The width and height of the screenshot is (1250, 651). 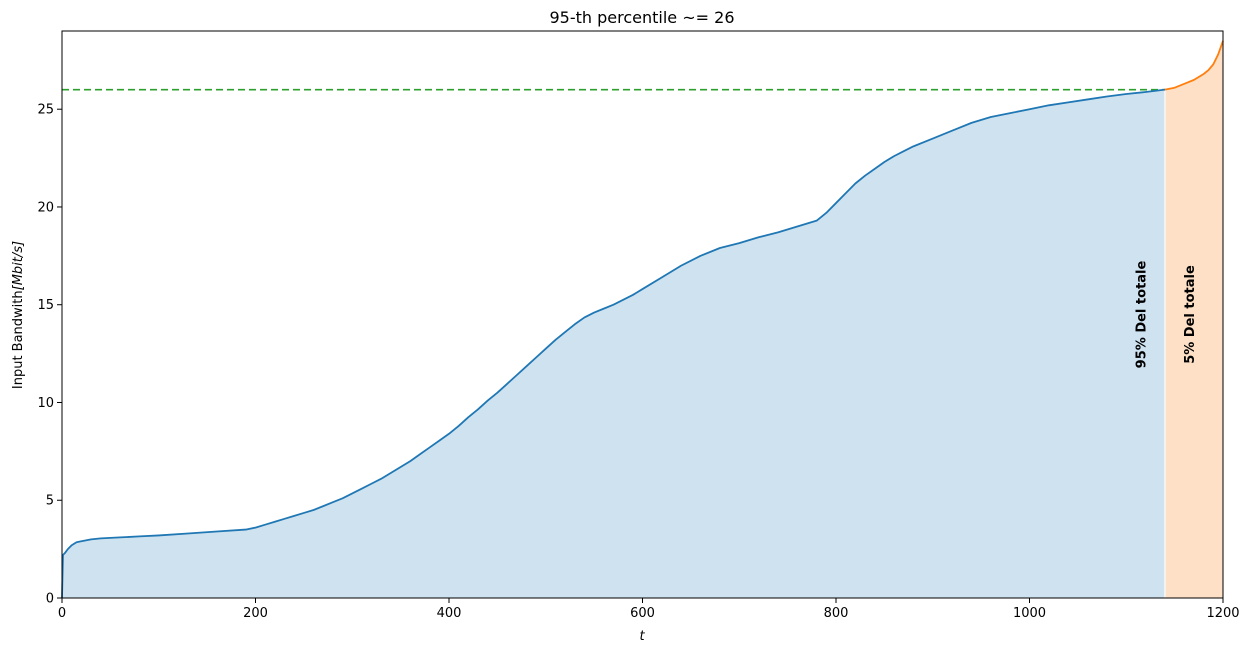 I want to click on y-axis-label-prefix: Input Bandwith, so click(x=18, y=339).